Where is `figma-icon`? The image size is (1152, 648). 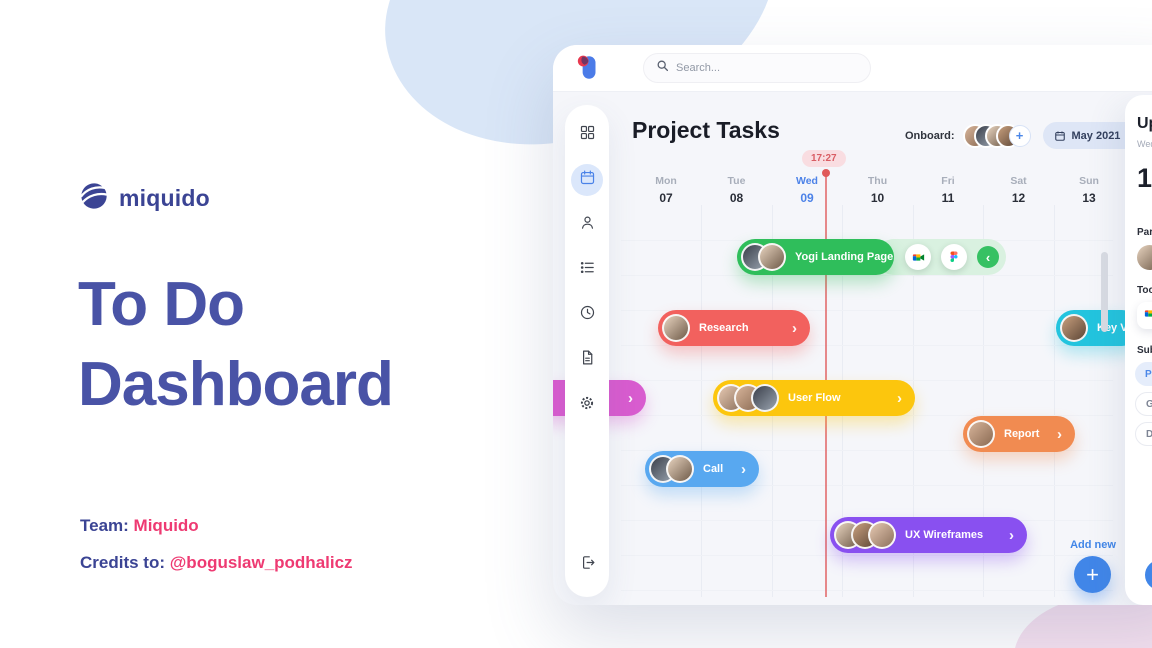
figma-icon is located at coordinates (954, 257).